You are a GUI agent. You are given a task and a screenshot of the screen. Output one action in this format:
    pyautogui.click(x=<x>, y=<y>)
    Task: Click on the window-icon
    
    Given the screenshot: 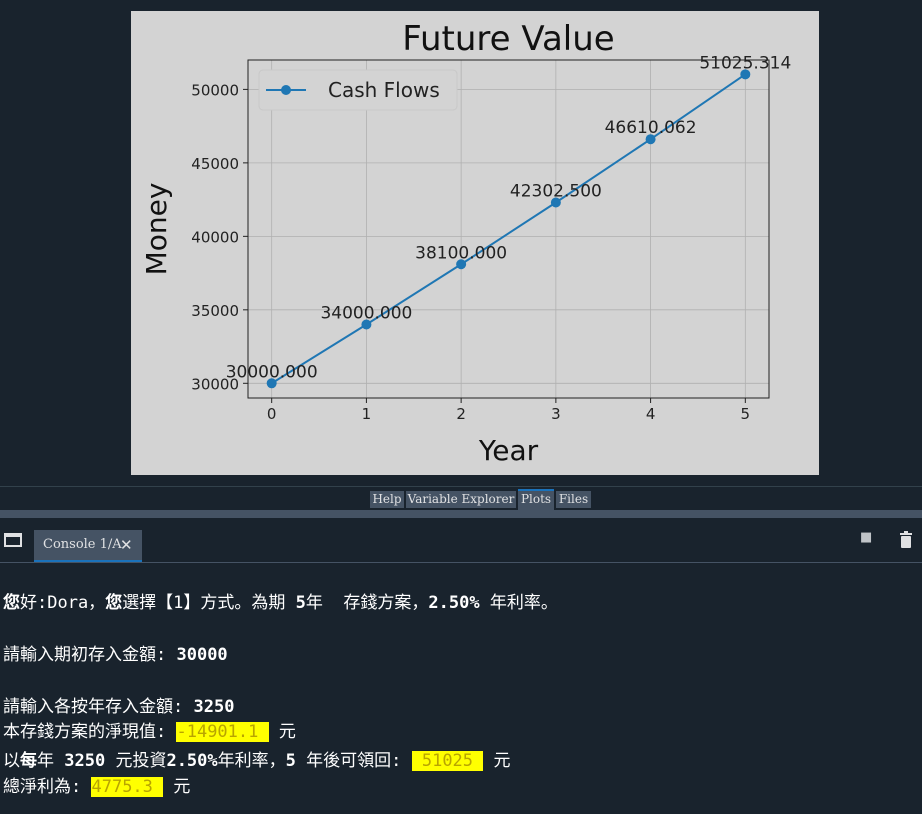 What is the action you would take?
    pyautogui.click(x=13, y=540)
    